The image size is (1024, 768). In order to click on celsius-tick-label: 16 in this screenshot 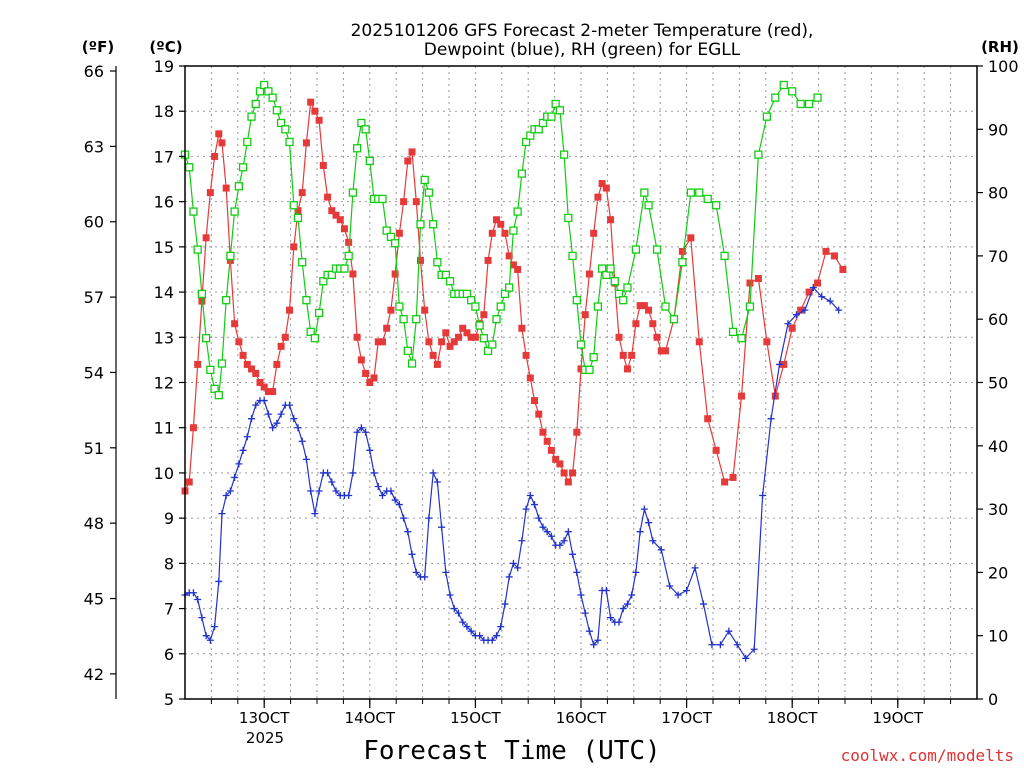, I will do `click(164, 202)`.